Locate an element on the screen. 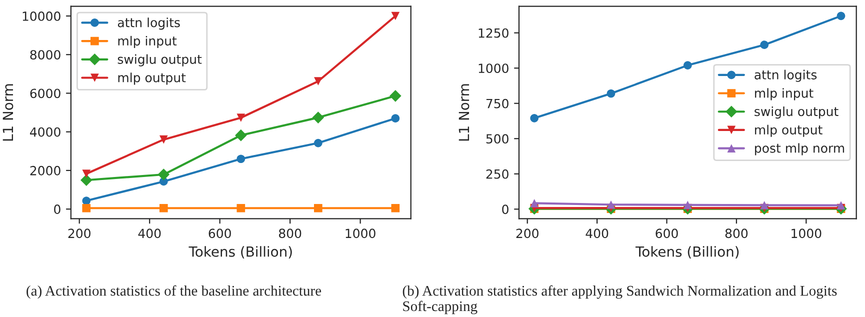 The width and height of the screenshot is (865, 317). y-tick-label: 1250 is located at coordinates (493, 33).